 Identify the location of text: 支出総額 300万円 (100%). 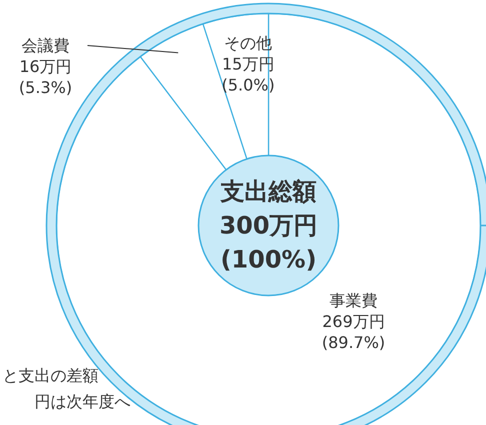
(268, 226).